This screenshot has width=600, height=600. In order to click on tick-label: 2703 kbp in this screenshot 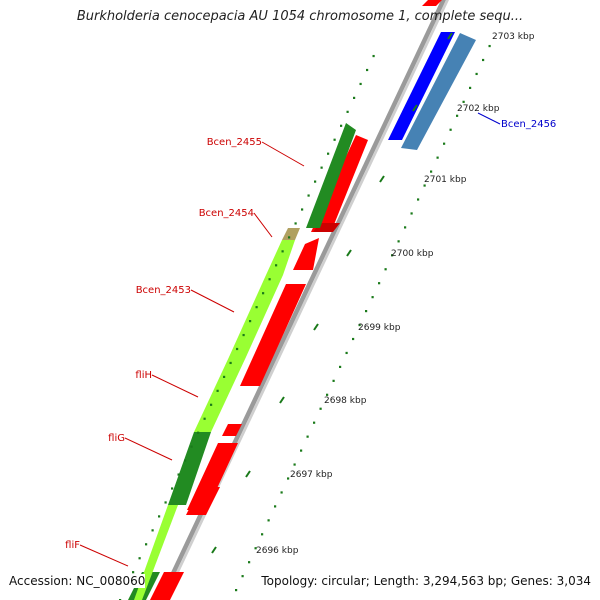, I will do `click(513, 37)`.